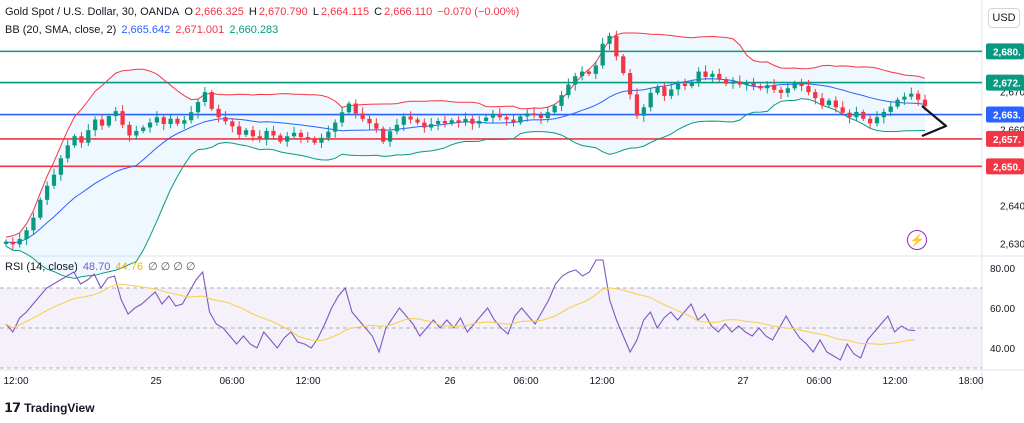 This screenshot has width=1024, height=423. What do you see at coordinates (49, 408) in the screenshot?
I see `tradingview-branding: 𝟭𝟳 TradingView` at bounding box center [49, 408].